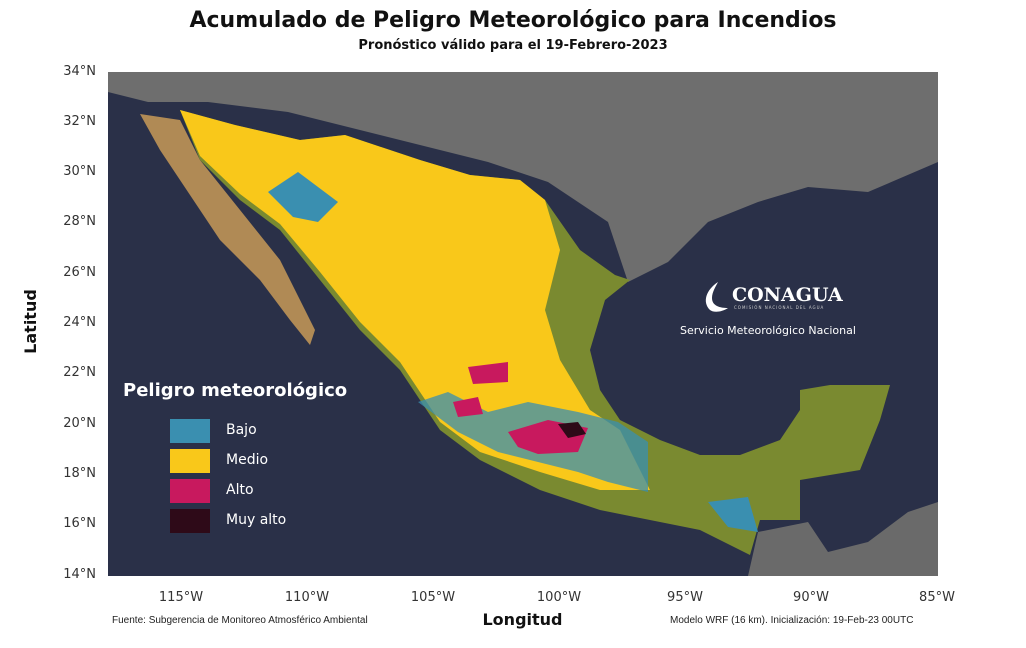 This screenshot has height=648, width=1026. Describe the element at coordinates (79, 372) in the screenshot. I see `lat-tick: 22°N` at that location.